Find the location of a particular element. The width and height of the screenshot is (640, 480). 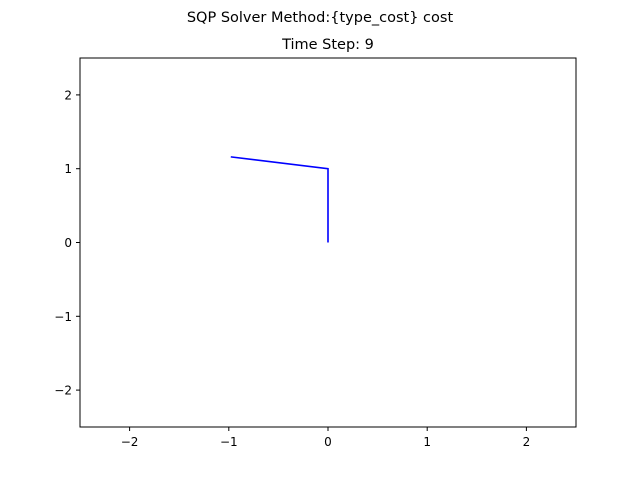

y-tick-label: 1 is located at coordinates (68, 169).